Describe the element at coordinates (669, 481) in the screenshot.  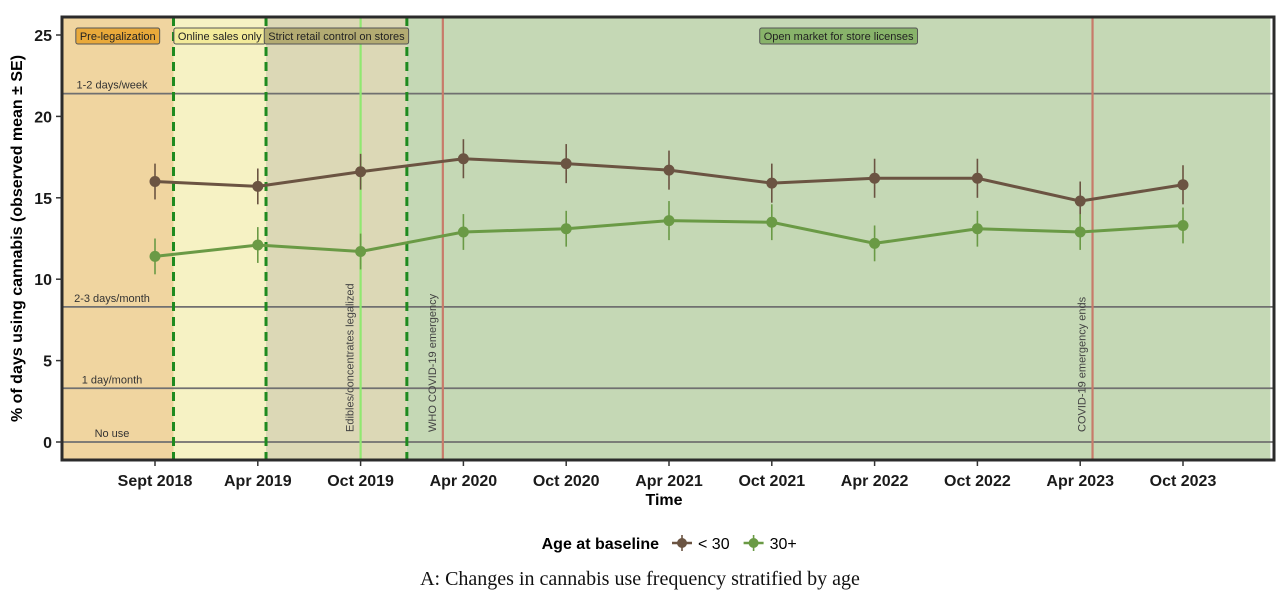
I see `x-tick-label: Apr 2021` at that location.